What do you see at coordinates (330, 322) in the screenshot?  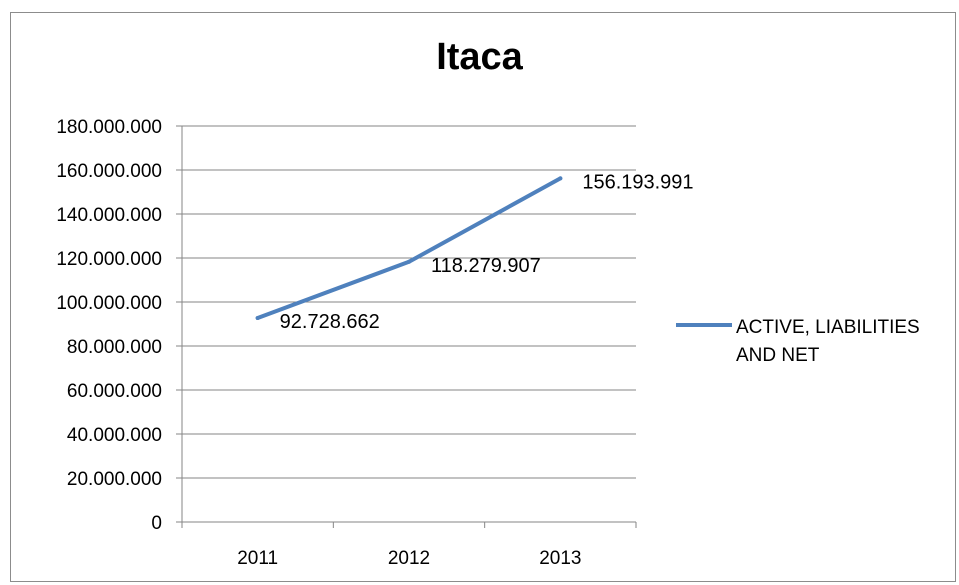 I see `data-label: 92.728.662` at bounding box center [330, 322].